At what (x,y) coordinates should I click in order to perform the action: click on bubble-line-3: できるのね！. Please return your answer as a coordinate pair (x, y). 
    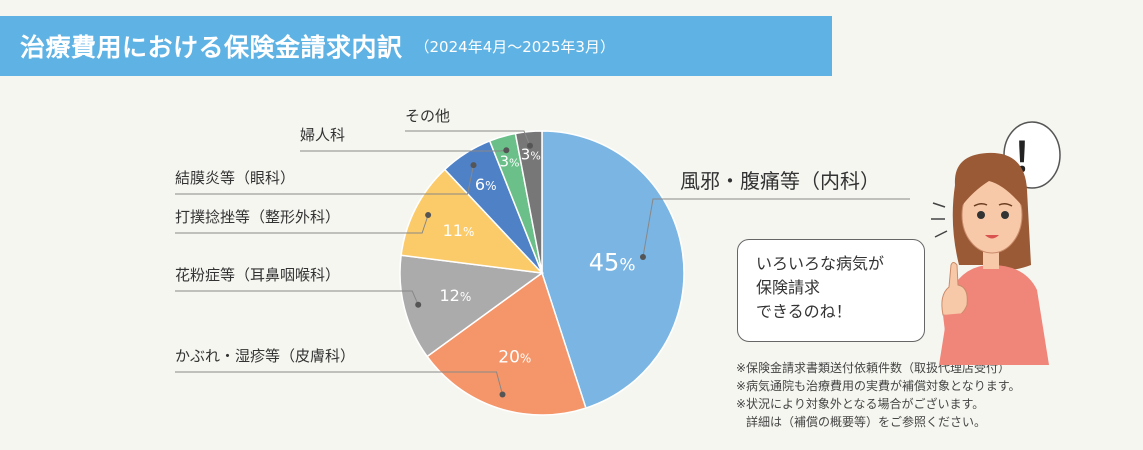
    Looking at the image, I should click on (804, 311).